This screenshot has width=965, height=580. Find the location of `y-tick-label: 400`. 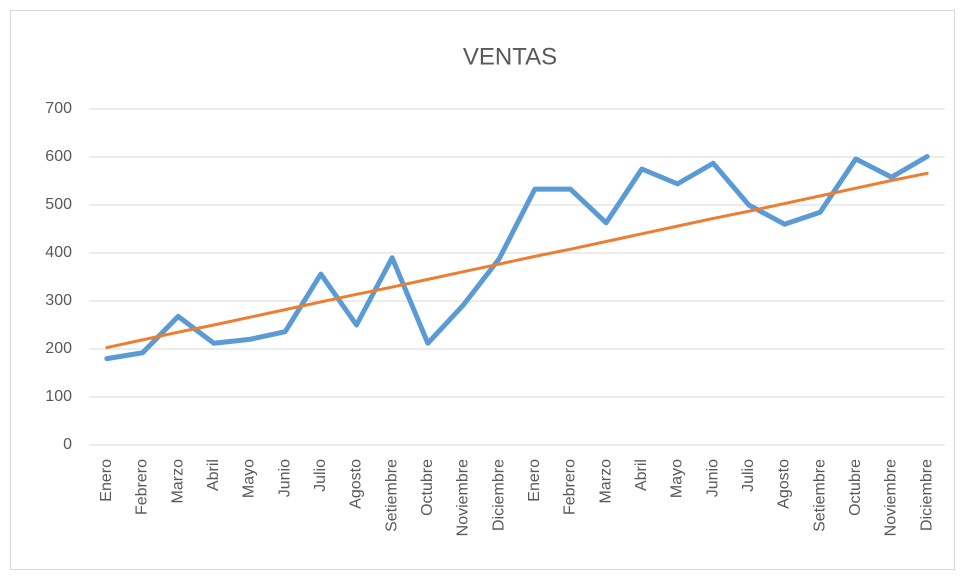

y-tick-label: 400 is located at coordinates (58, 252).